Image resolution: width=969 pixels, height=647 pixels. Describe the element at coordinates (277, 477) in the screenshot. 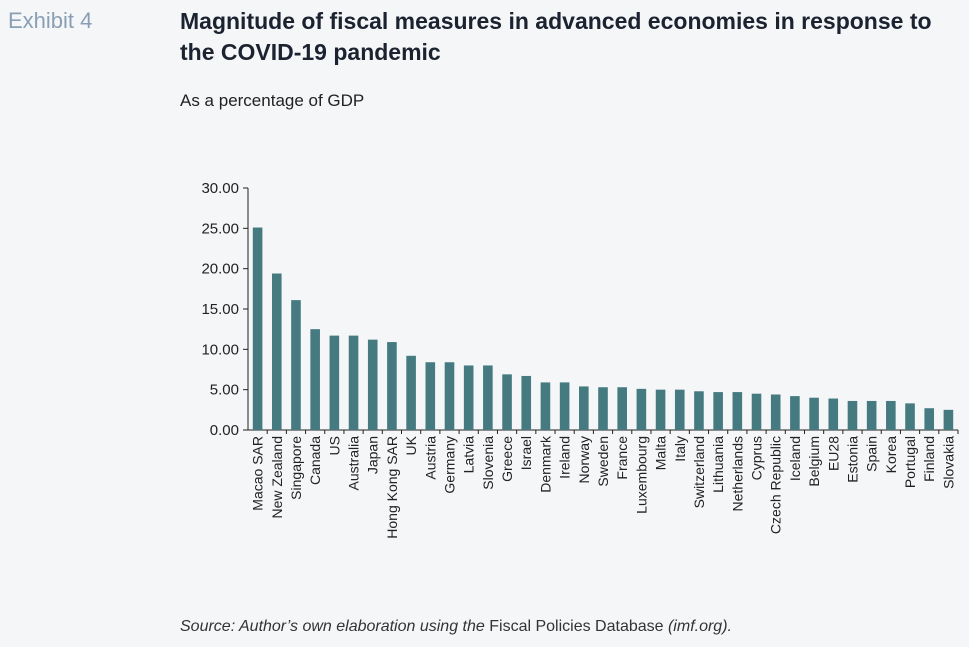

I see `x-tick-label: New Zealand` at that location.